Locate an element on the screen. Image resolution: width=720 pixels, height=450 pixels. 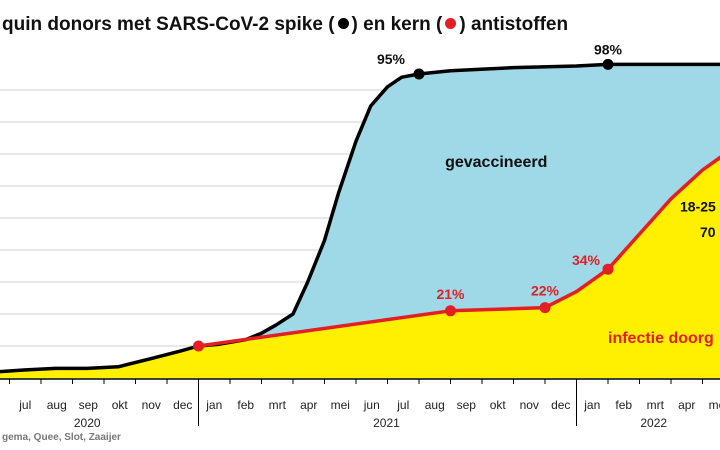
infection-label: infectie doorg is located at coordinates (661, 338).